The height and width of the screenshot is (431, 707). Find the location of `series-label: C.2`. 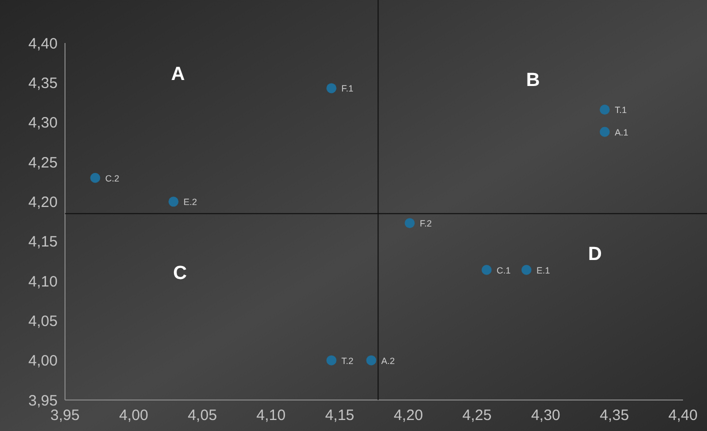

series-label: C.2 is located at coordinates (112, 178).